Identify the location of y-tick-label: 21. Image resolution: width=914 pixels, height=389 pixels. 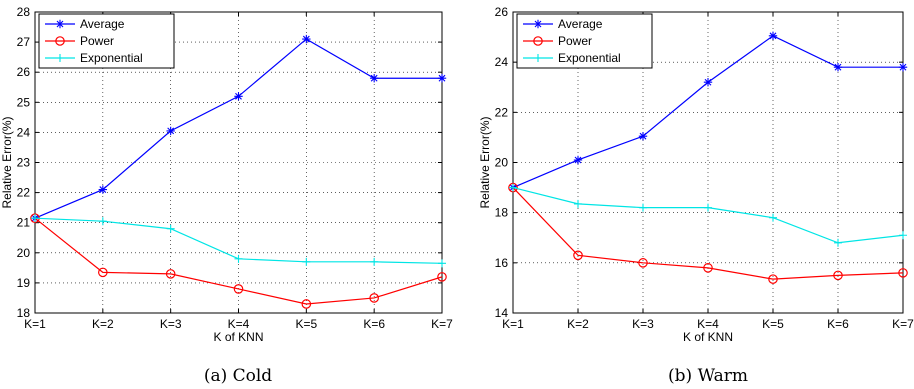
(24, 223).